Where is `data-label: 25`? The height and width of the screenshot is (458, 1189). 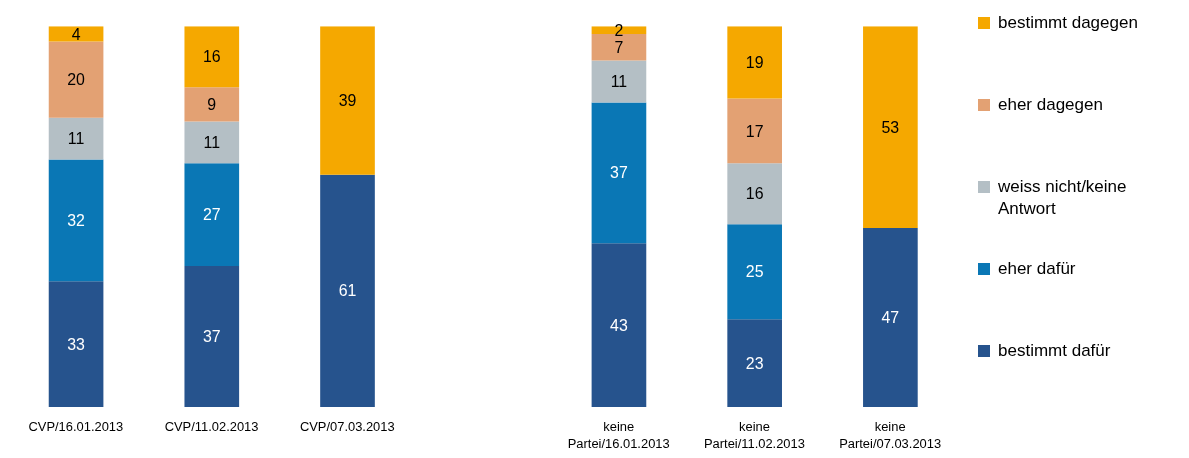
data-label: 25 is located at coordinates (754, 272).